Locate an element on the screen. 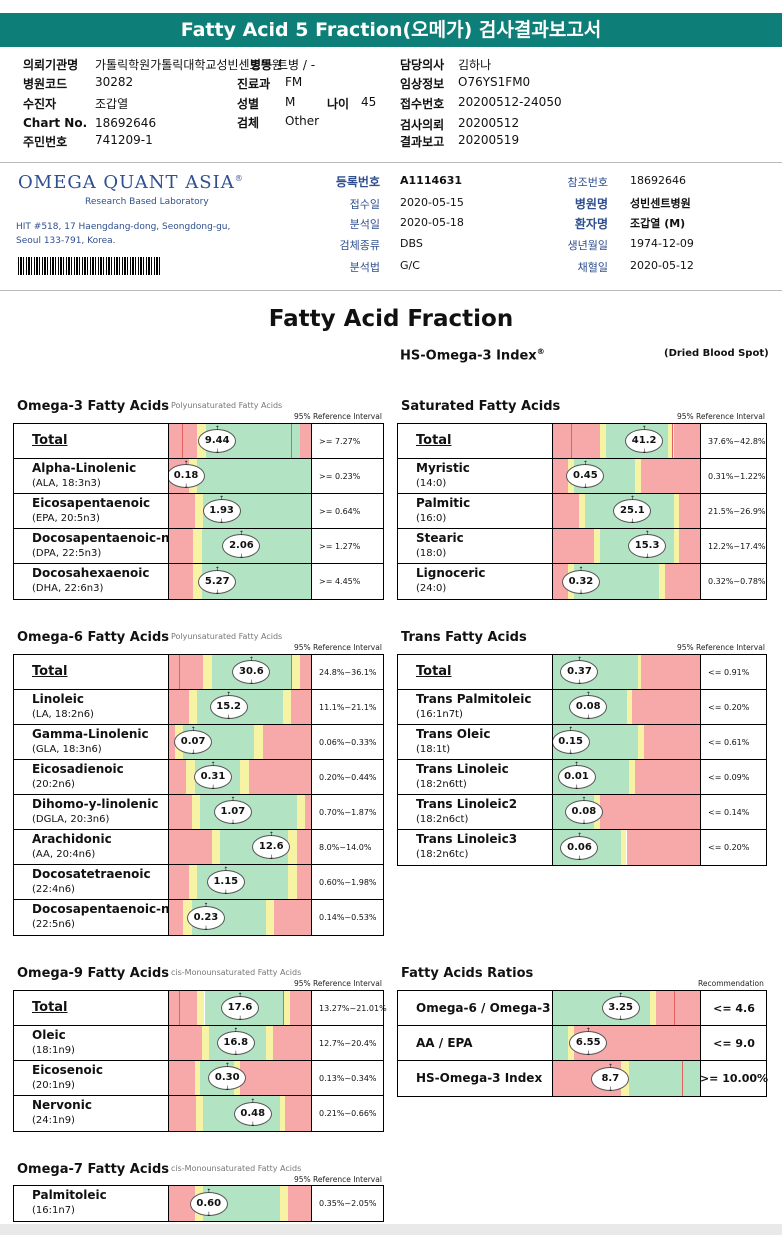 Image resolution: width=782 pixels, height=1235 pixels. marker-value: 17.6 is located at coordinates (240, 1007).